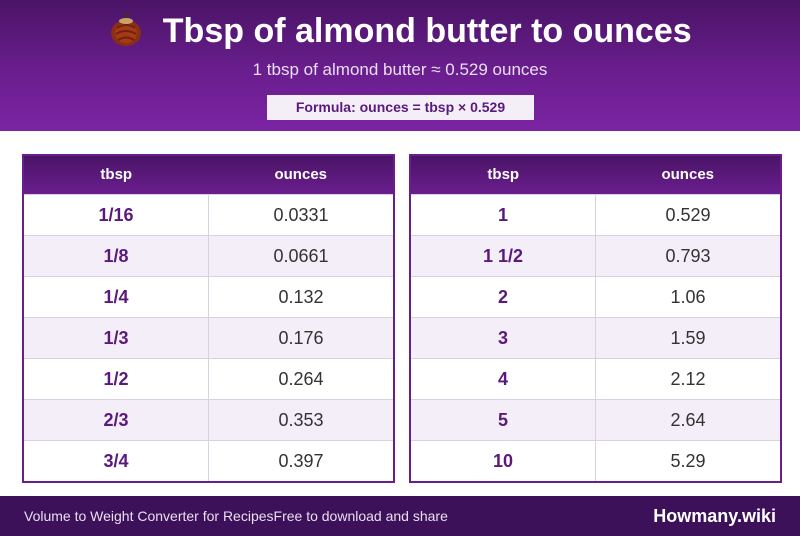 This screenshot has height=536, width=800. I want to click on ounces-cell: 0.132, so click(301, 297).